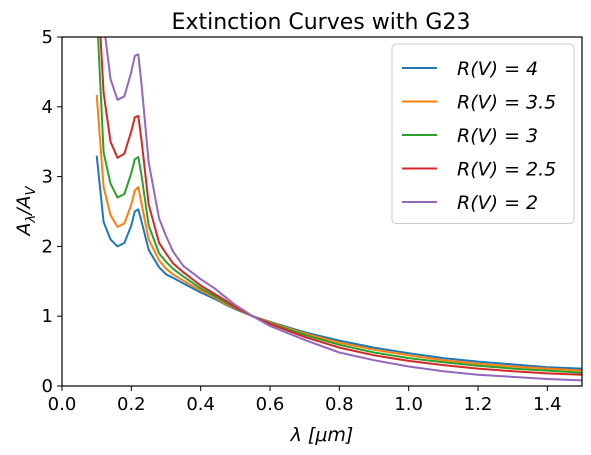  I want to click on x-axis-ticks: 0.0 0.2 0.4 0.6 0.8 1.0 1.2 1.4, so click(305, 400).